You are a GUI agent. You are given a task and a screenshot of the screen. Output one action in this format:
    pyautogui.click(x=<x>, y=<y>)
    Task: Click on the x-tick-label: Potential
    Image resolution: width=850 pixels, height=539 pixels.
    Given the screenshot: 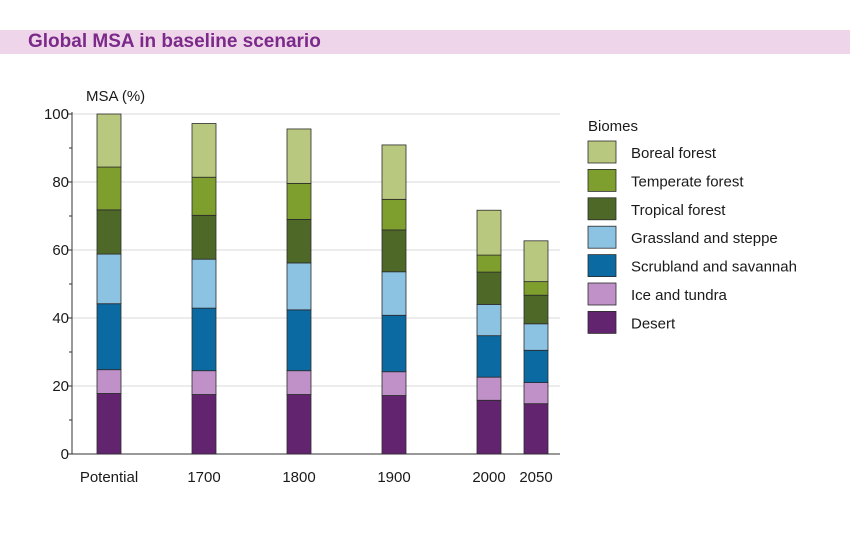 What is the action you would take?
    pyautogui.click(x=109, y=477)
    